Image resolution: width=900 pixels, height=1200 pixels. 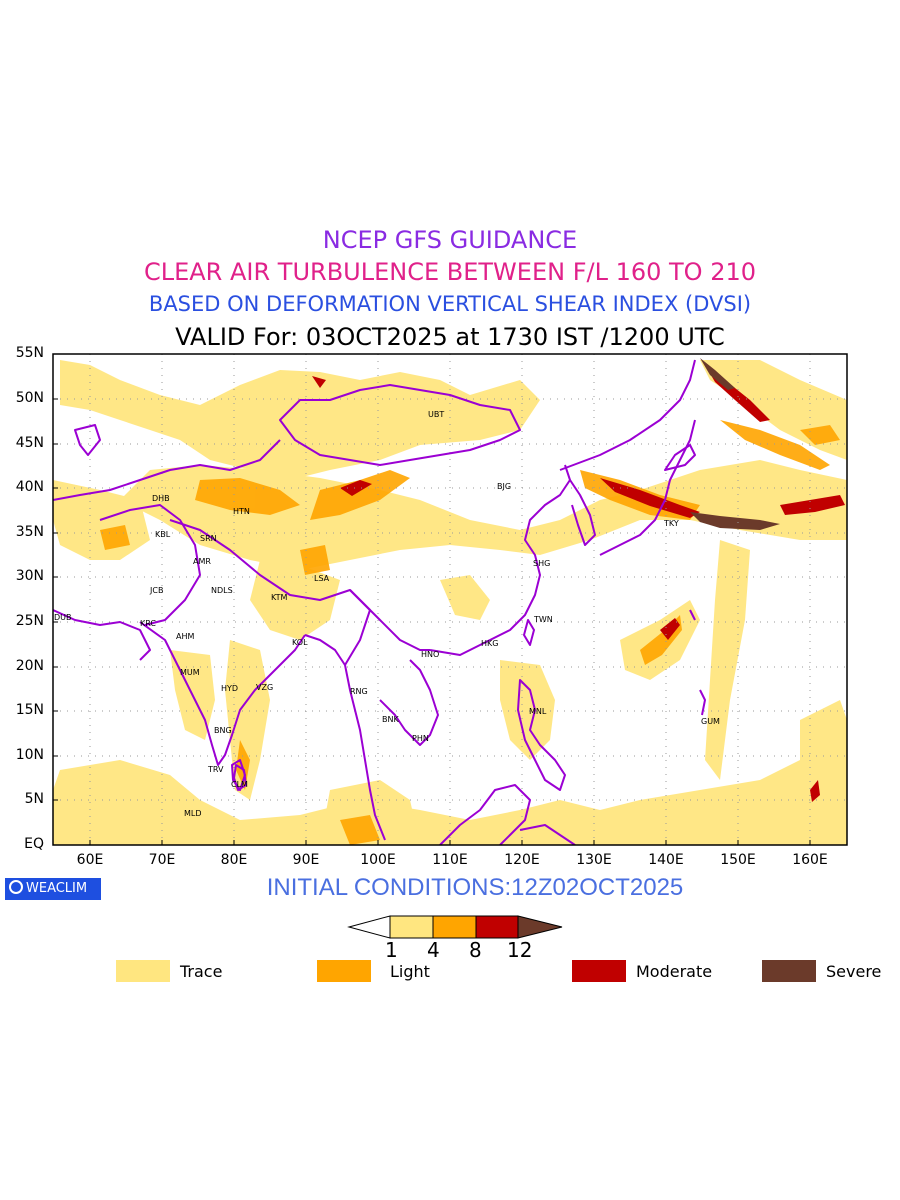 I want to click on city-label: CLM, so click(x=239, y=784).